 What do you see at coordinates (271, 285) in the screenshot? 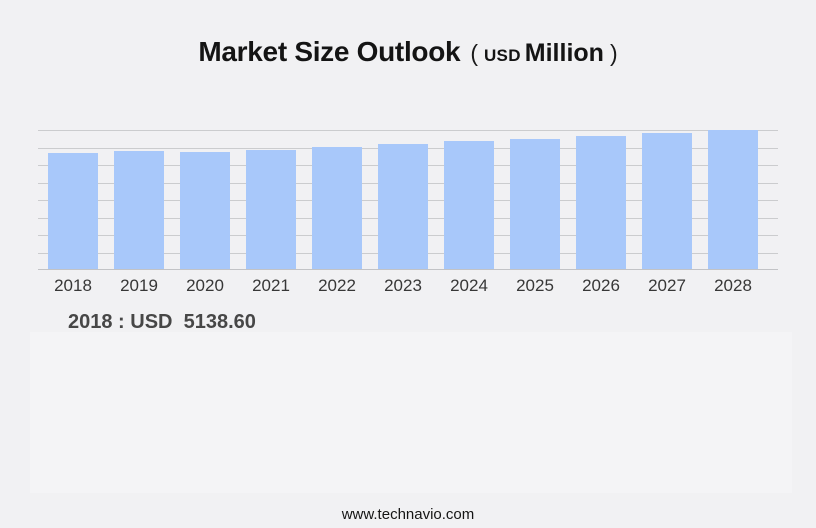
I see `x-tick-label-2021: 2021` at bounding box center [271, 285].